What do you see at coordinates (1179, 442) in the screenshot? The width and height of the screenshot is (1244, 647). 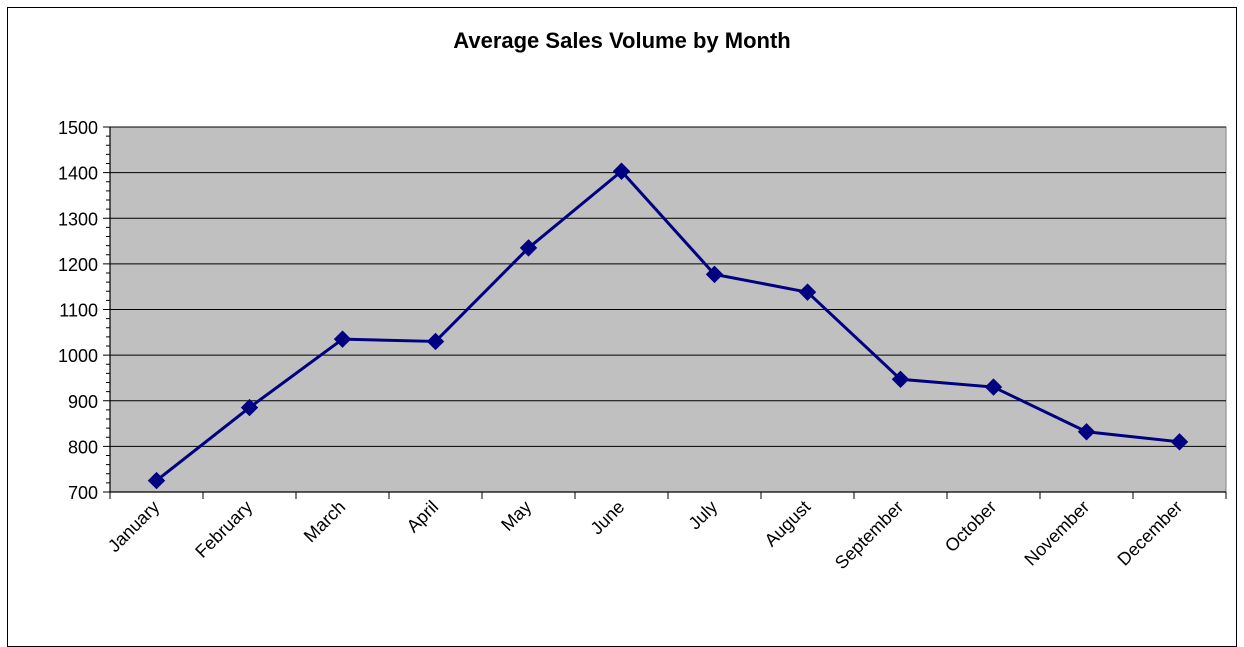 I see `data-point-december` at bounding box center [1179, 442].